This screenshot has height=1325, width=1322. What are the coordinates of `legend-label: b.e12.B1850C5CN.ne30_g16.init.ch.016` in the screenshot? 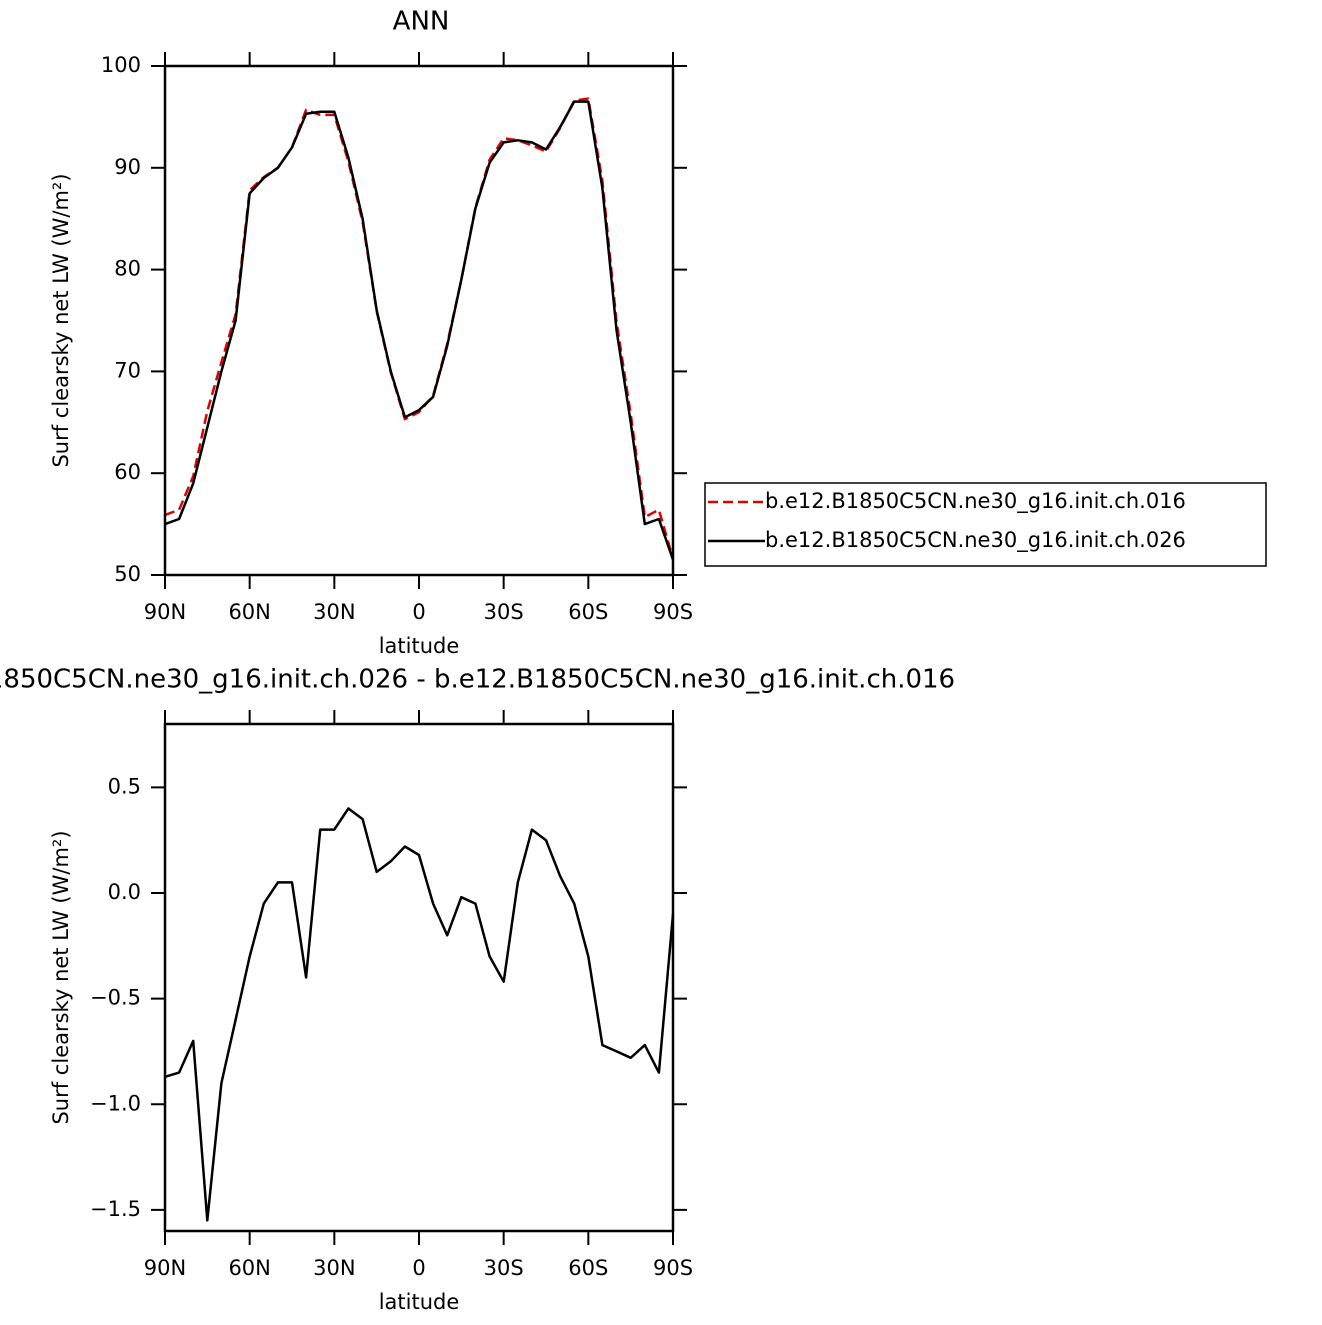 It's located at (975, 501).